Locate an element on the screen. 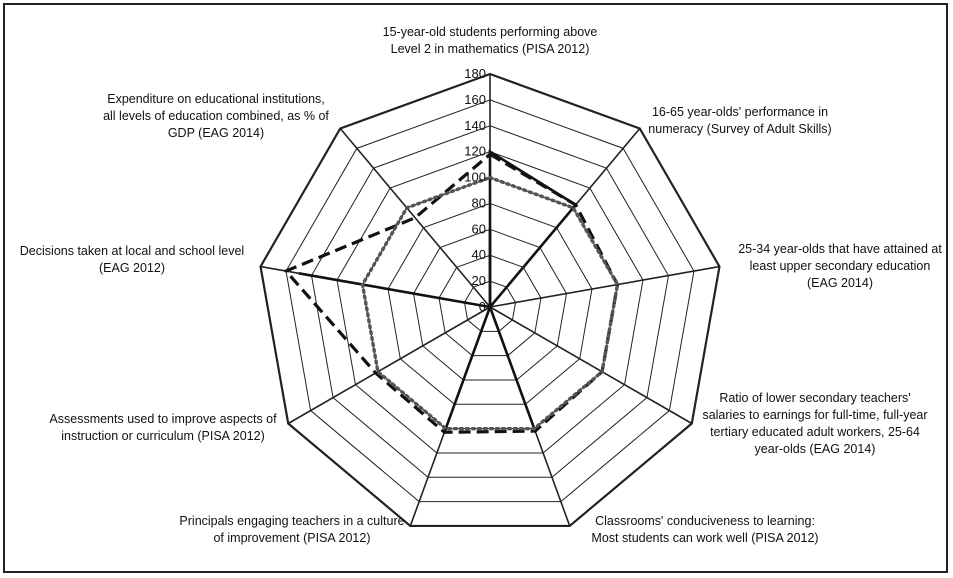 The width and height of the screenshot is (953, 578). axis-label: Ratio of lower secondary teachers' is located at coordinates (814, 398).